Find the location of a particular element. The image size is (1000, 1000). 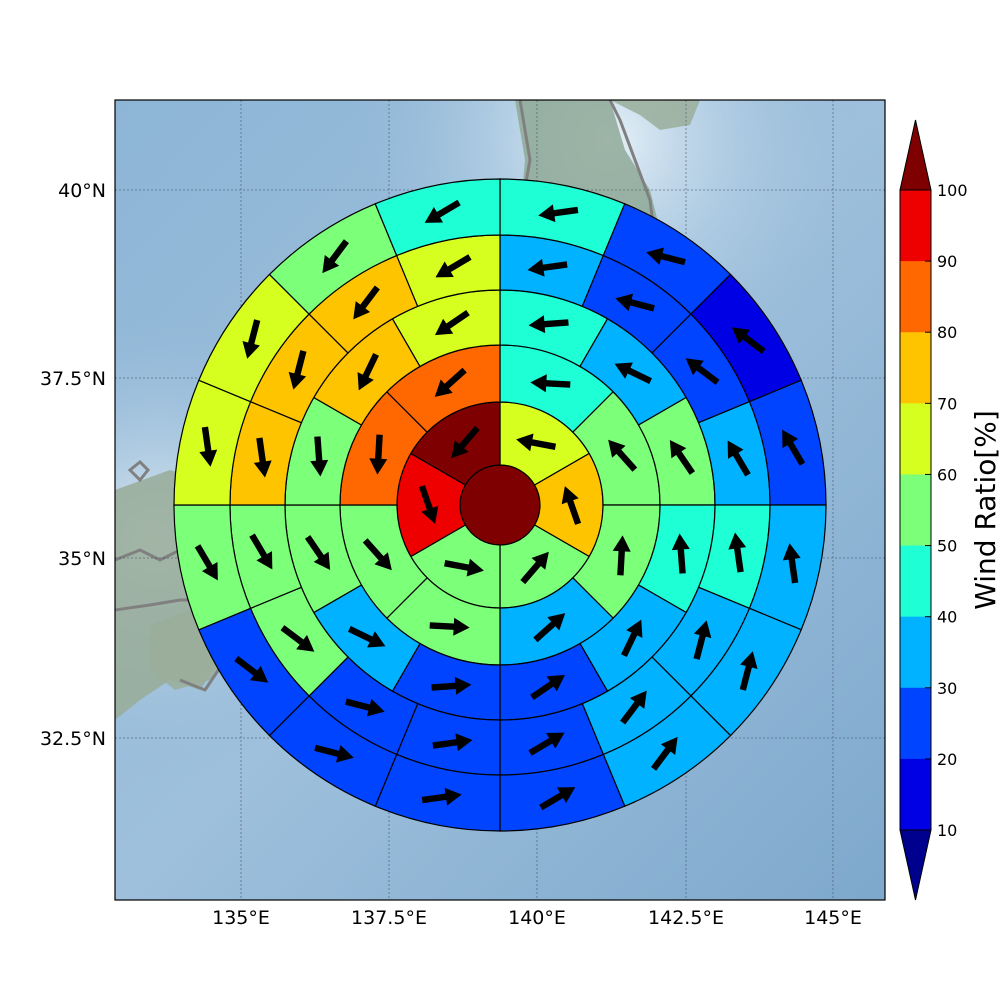

lat-tick-label: 37.5°N is located at coordinates (73, 379).